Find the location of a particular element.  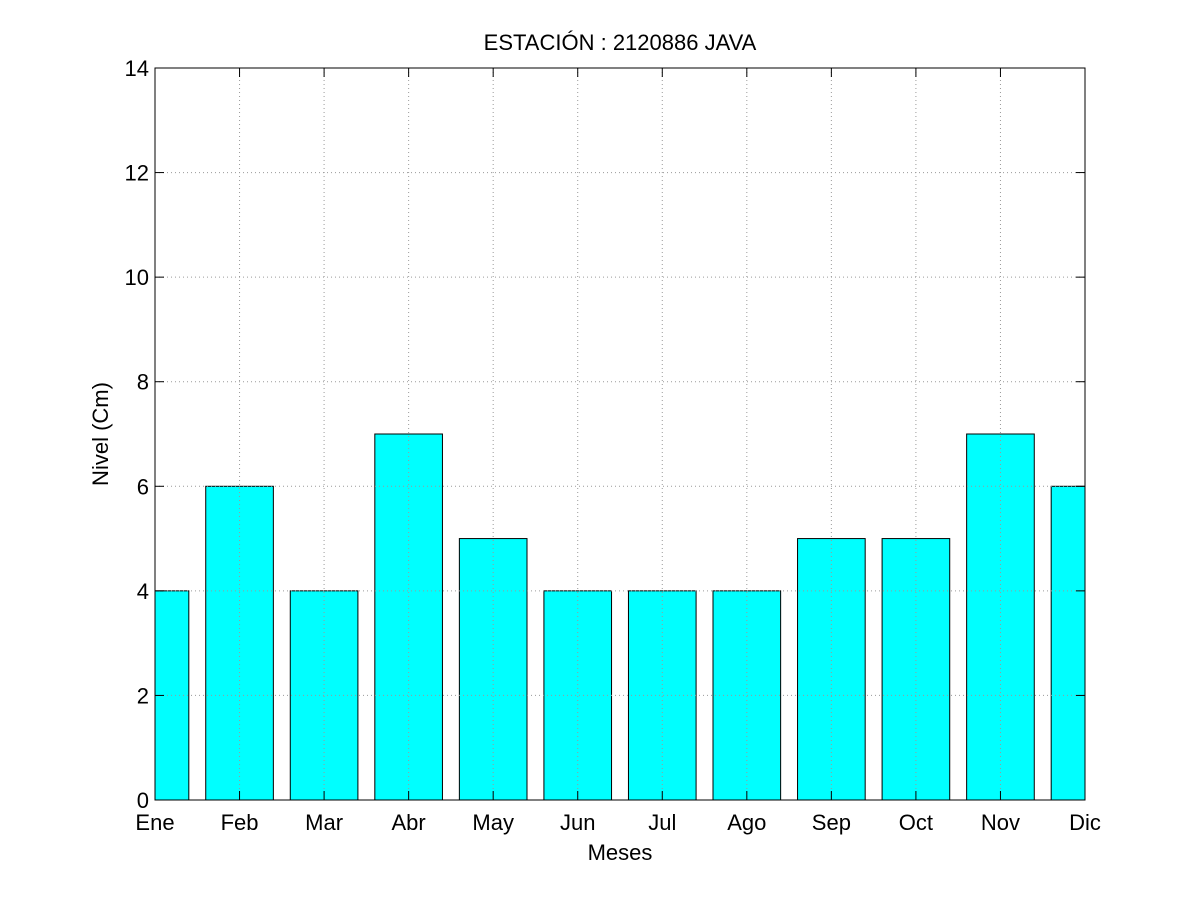

y-tick-label: 6 is located at coordinates (143, 486).